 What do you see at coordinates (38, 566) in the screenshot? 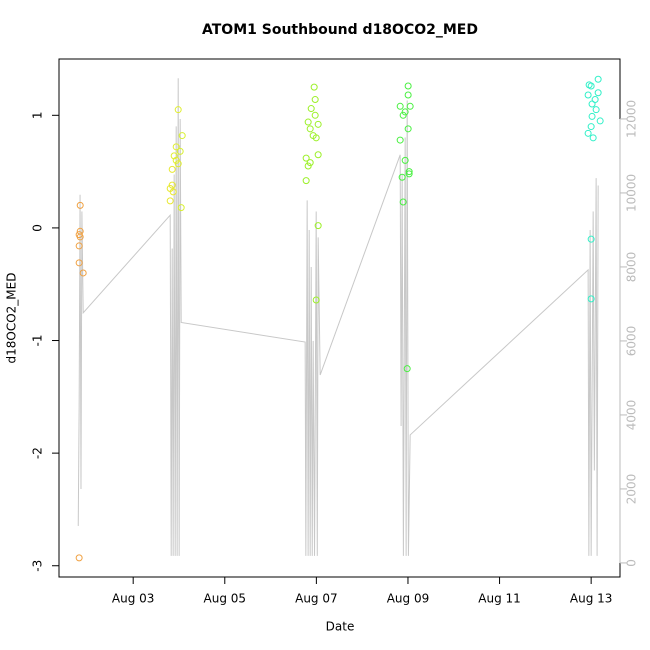
I see `y-tick-label: -3` at bounding box center [38, 566].